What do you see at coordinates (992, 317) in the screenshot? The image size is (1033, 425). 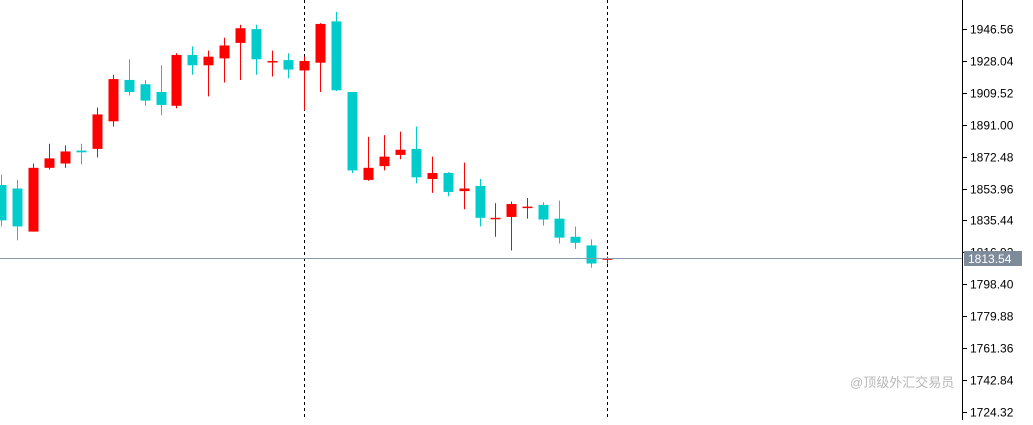 I see `price-tick-label: 1779.88` at bounding box center [992, 317].